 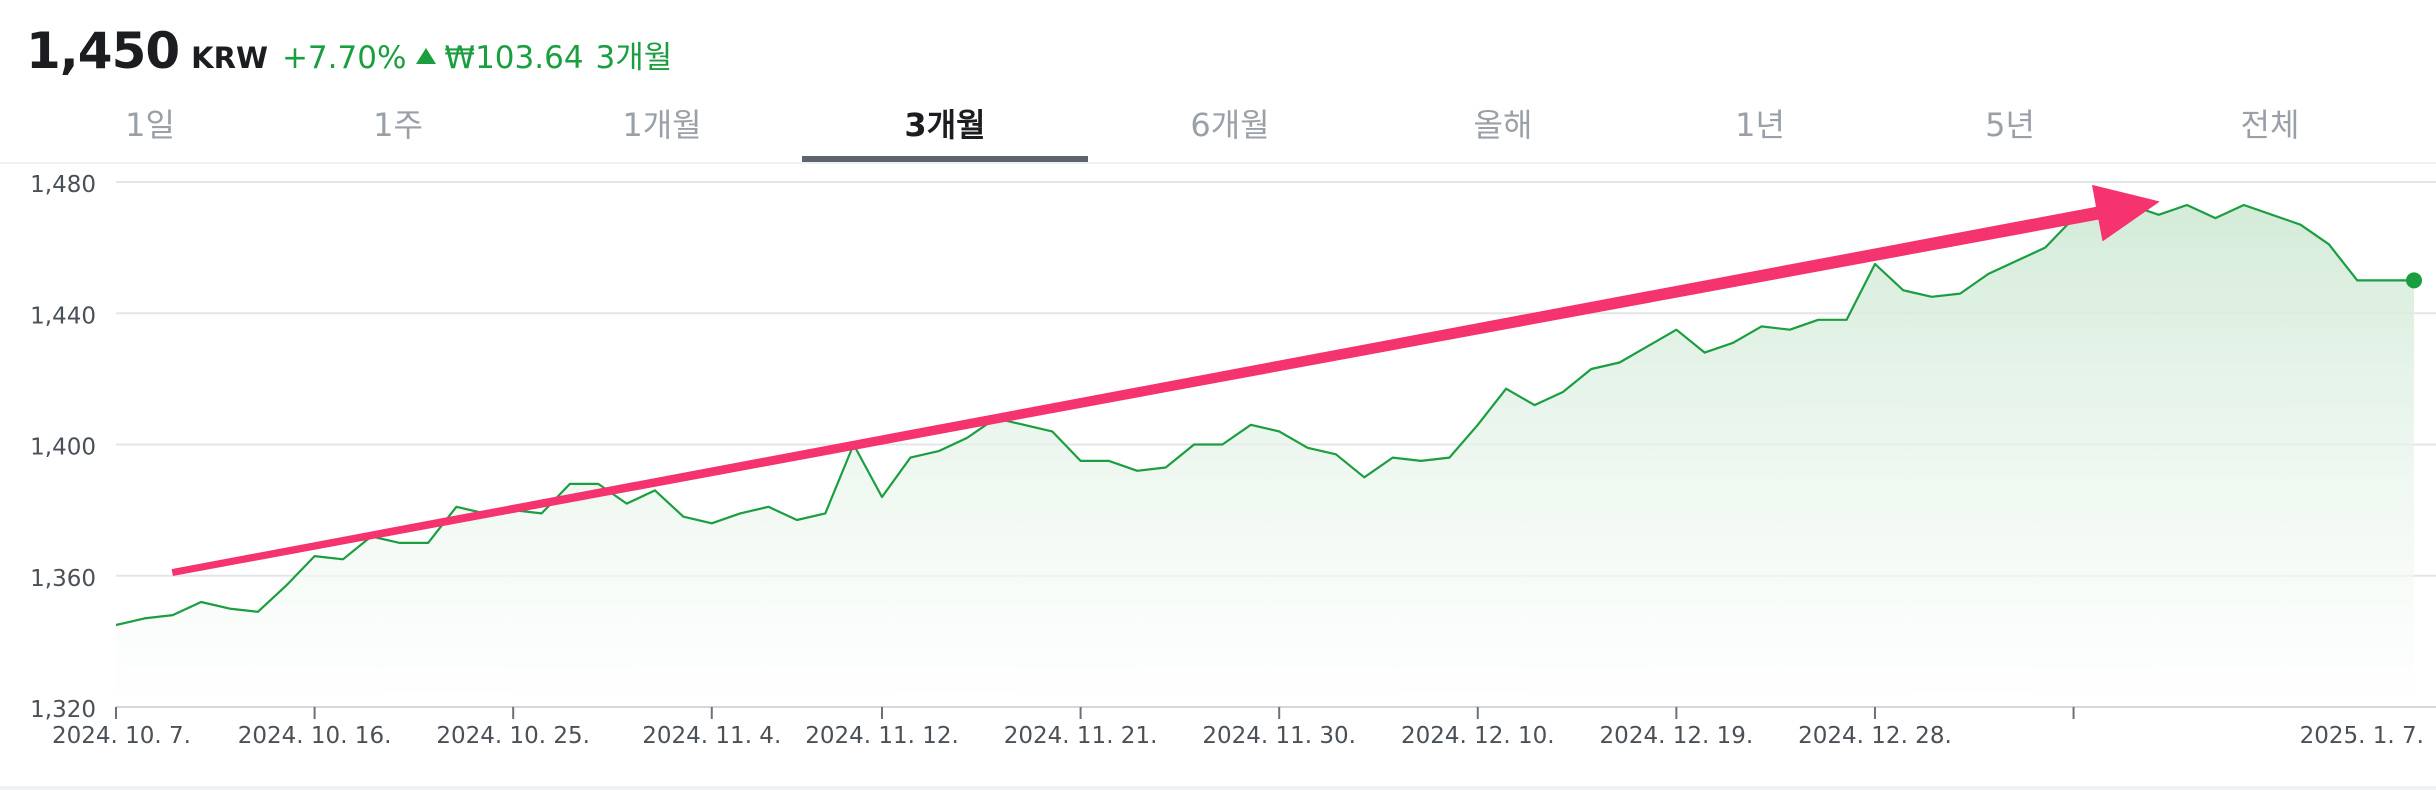 I want to click on x-tick-label: 2024. 10. 16., so click(x=315, y=736).